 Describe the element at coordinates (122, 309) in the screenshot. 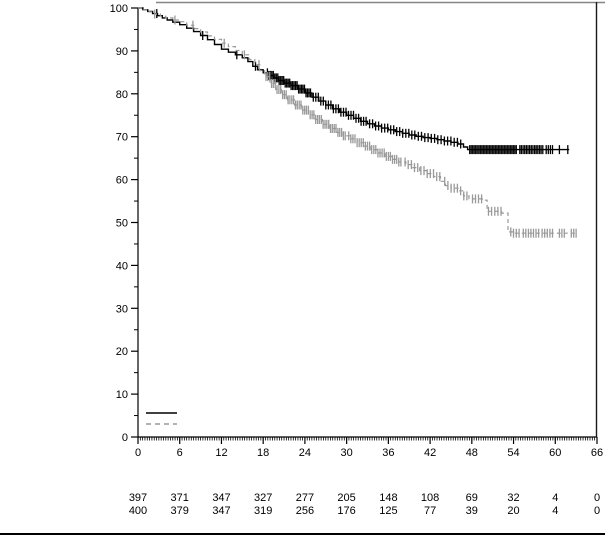

I see `y-tick-label: 30` at that location.